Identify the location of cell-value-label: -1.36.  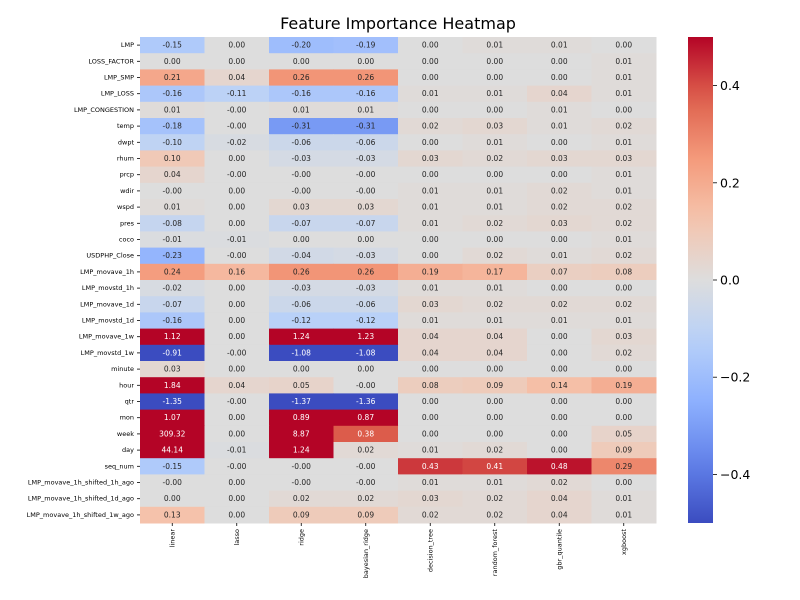
(366, 401).